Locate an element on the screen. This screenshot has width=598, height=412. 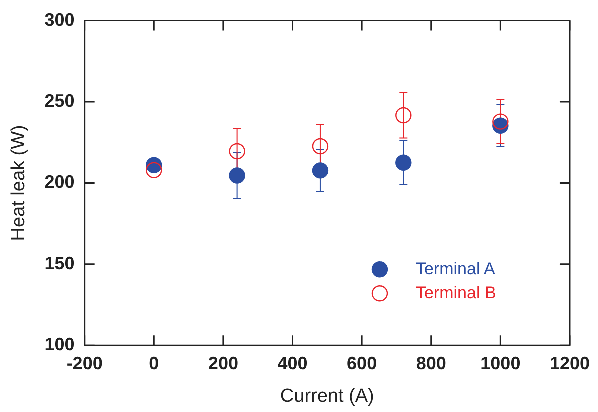
y-tick-label: 100 is located at coordinates (59, 344).